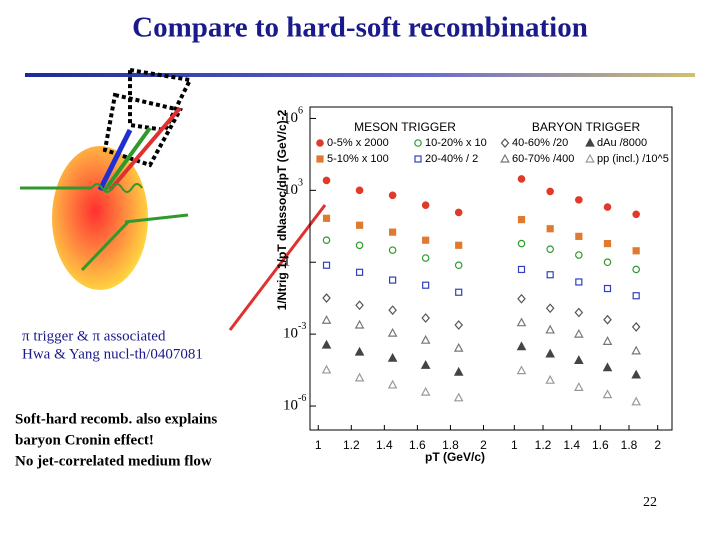 The height and width of the screenshot is (540, 720). What do you see at coordinates (360, 75) in the screenshot?
I see `title-rule` at bounding box center [360, 75].